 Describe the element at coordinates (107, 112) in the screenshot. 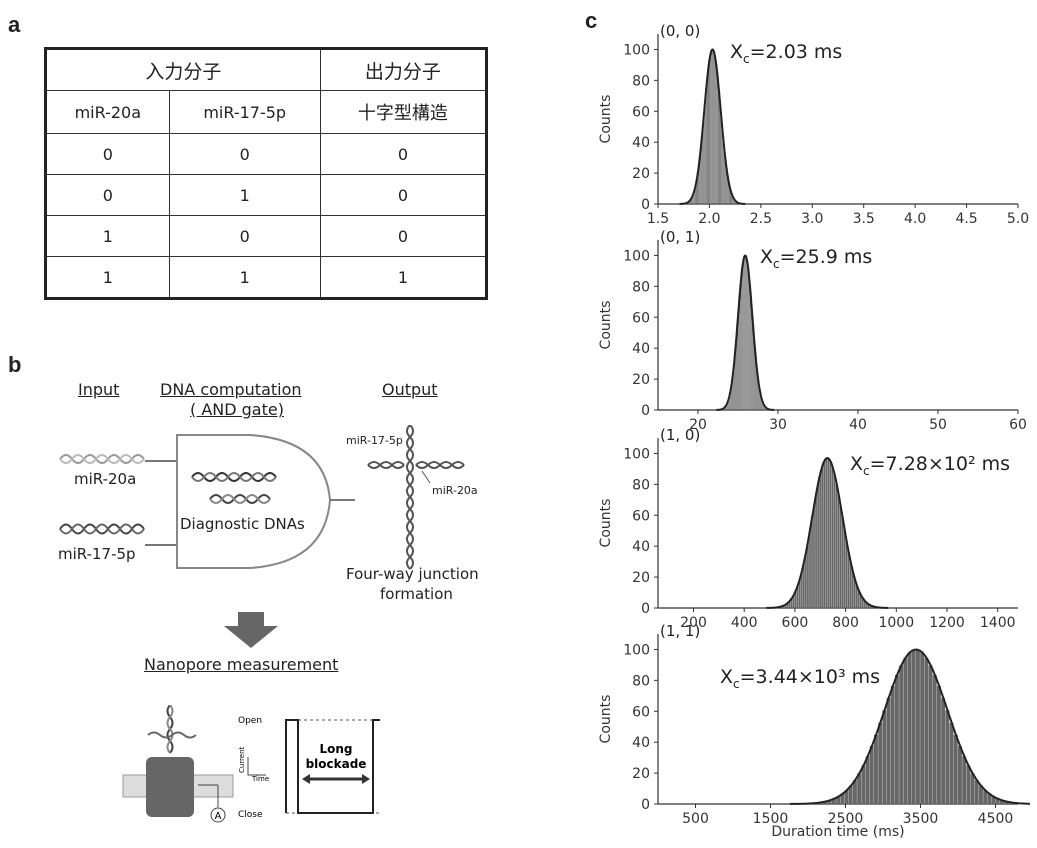

I see `column-label: miR-20a` at that location.